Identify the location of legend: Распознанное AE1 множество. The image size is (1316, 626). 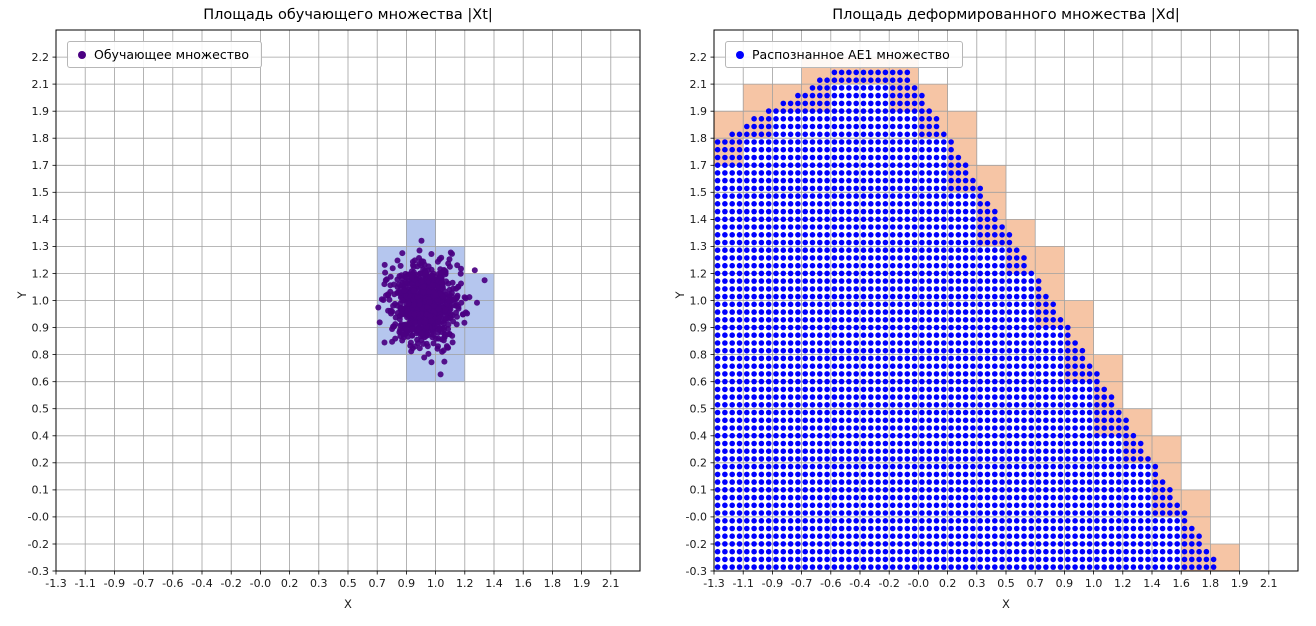
(844, 54).